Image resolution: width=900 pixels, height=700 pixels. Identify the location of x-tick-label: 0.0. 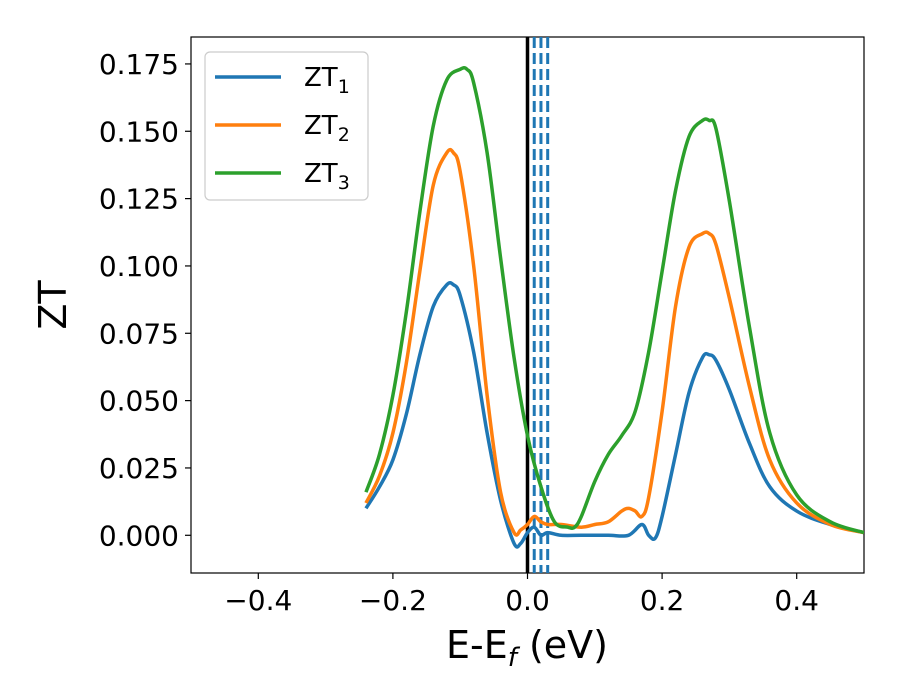
(527, 600).